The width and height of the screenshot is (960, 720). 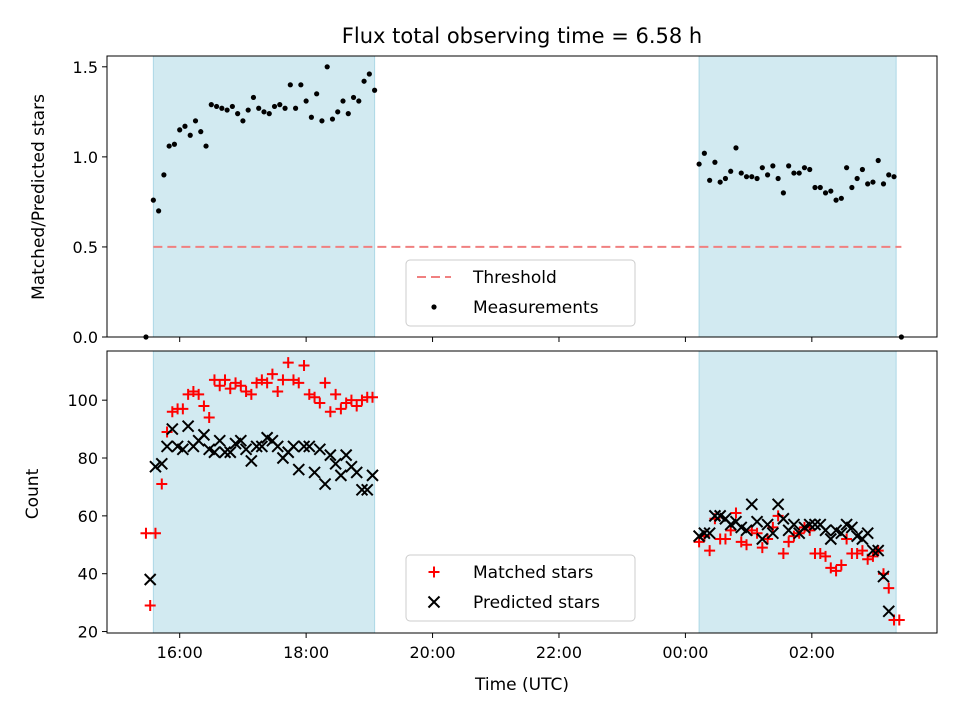 I want to click on x-tick-label: 00:00, so click(x=685, y=652).